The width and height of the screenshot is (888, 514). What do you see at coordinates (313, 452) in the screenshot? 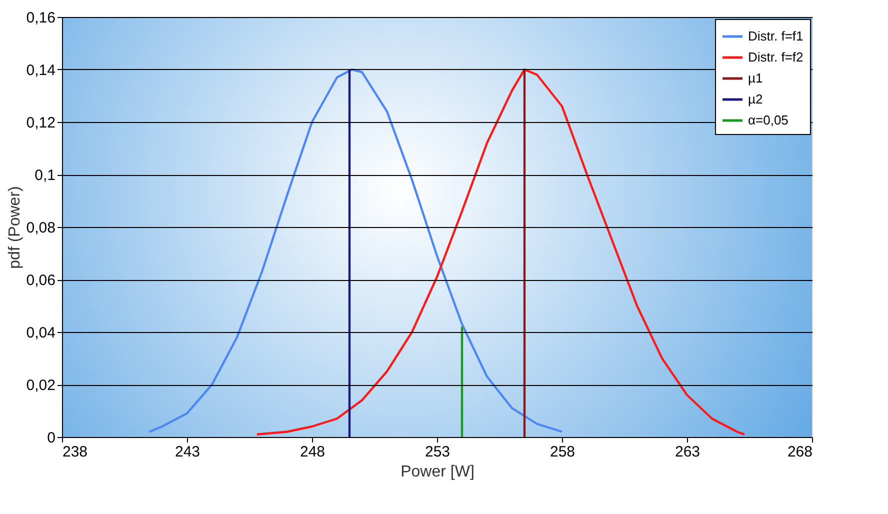
I see `x-tick-label: 248` at bounding box center [313, 452].